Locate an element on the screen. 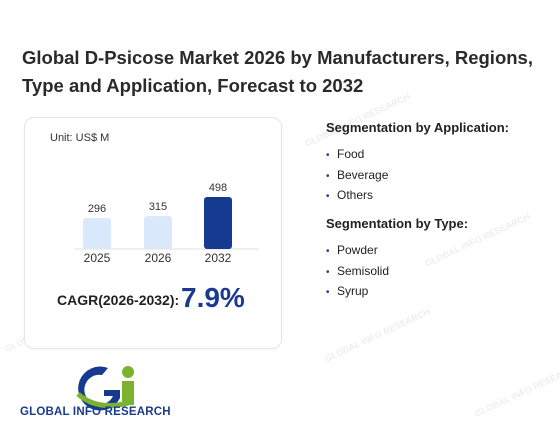  list-item: • Others is located at coordinates (417, 196).